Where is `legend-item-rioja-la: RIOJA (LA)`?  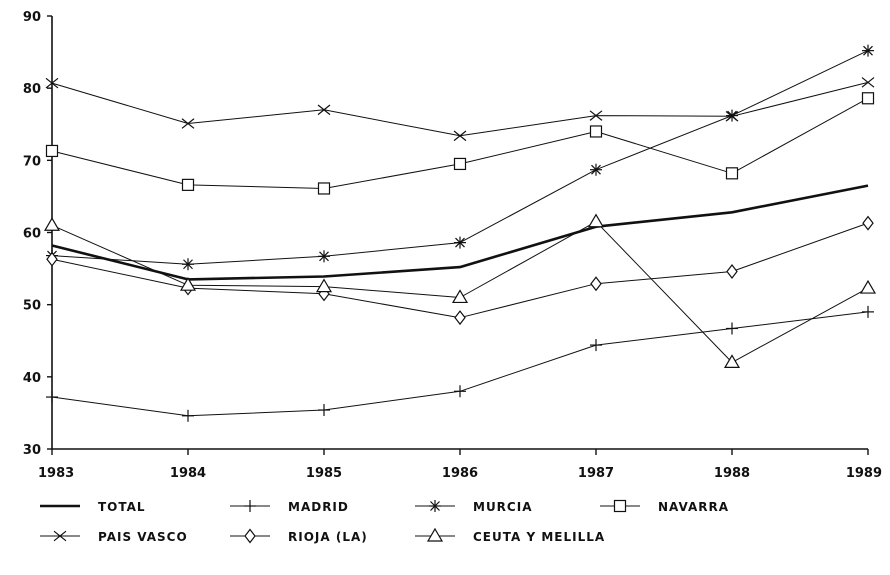
legend-item-rioja-la: RIOJA (LA) is located at coordinates (299, 536).